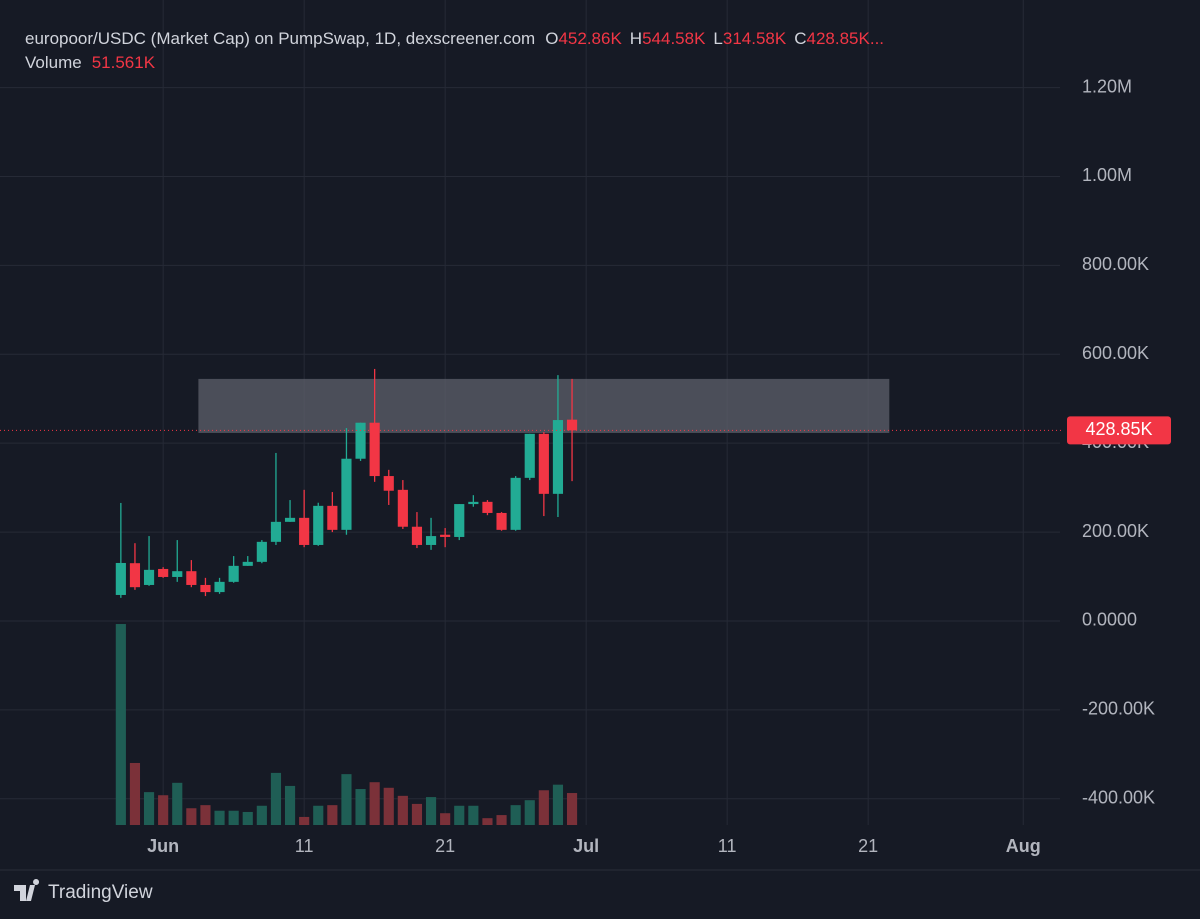 The height and width of the screenshot is (919, 1200). I want to click on legend-value: 314.58K, so click(755, 38).